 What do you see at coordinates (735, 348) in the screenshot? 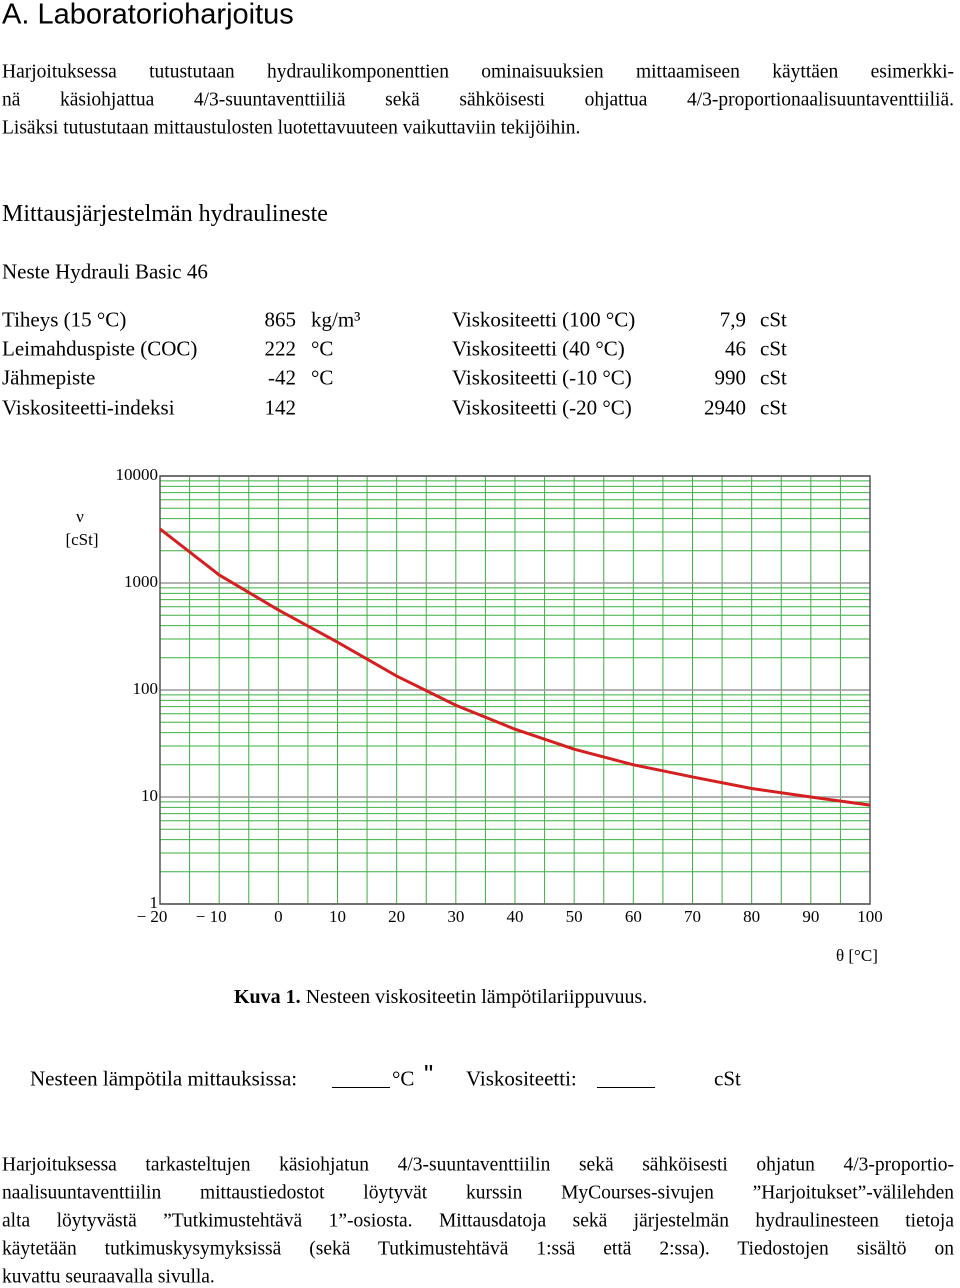
I see `property-value: 46` at bounding box center [735, 348].